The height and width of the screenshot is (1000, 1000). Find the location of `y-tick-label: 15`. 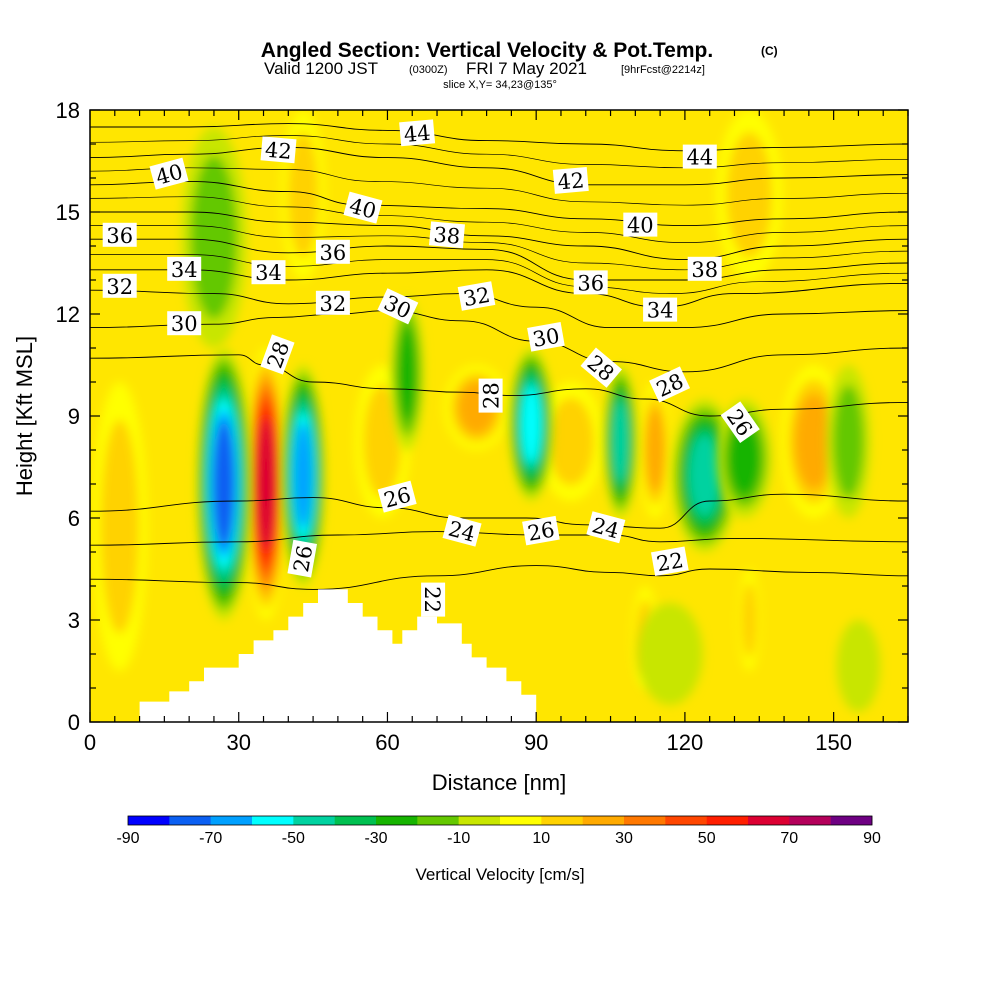

y-tick-label: 15 is located at coordinates (68, 212).